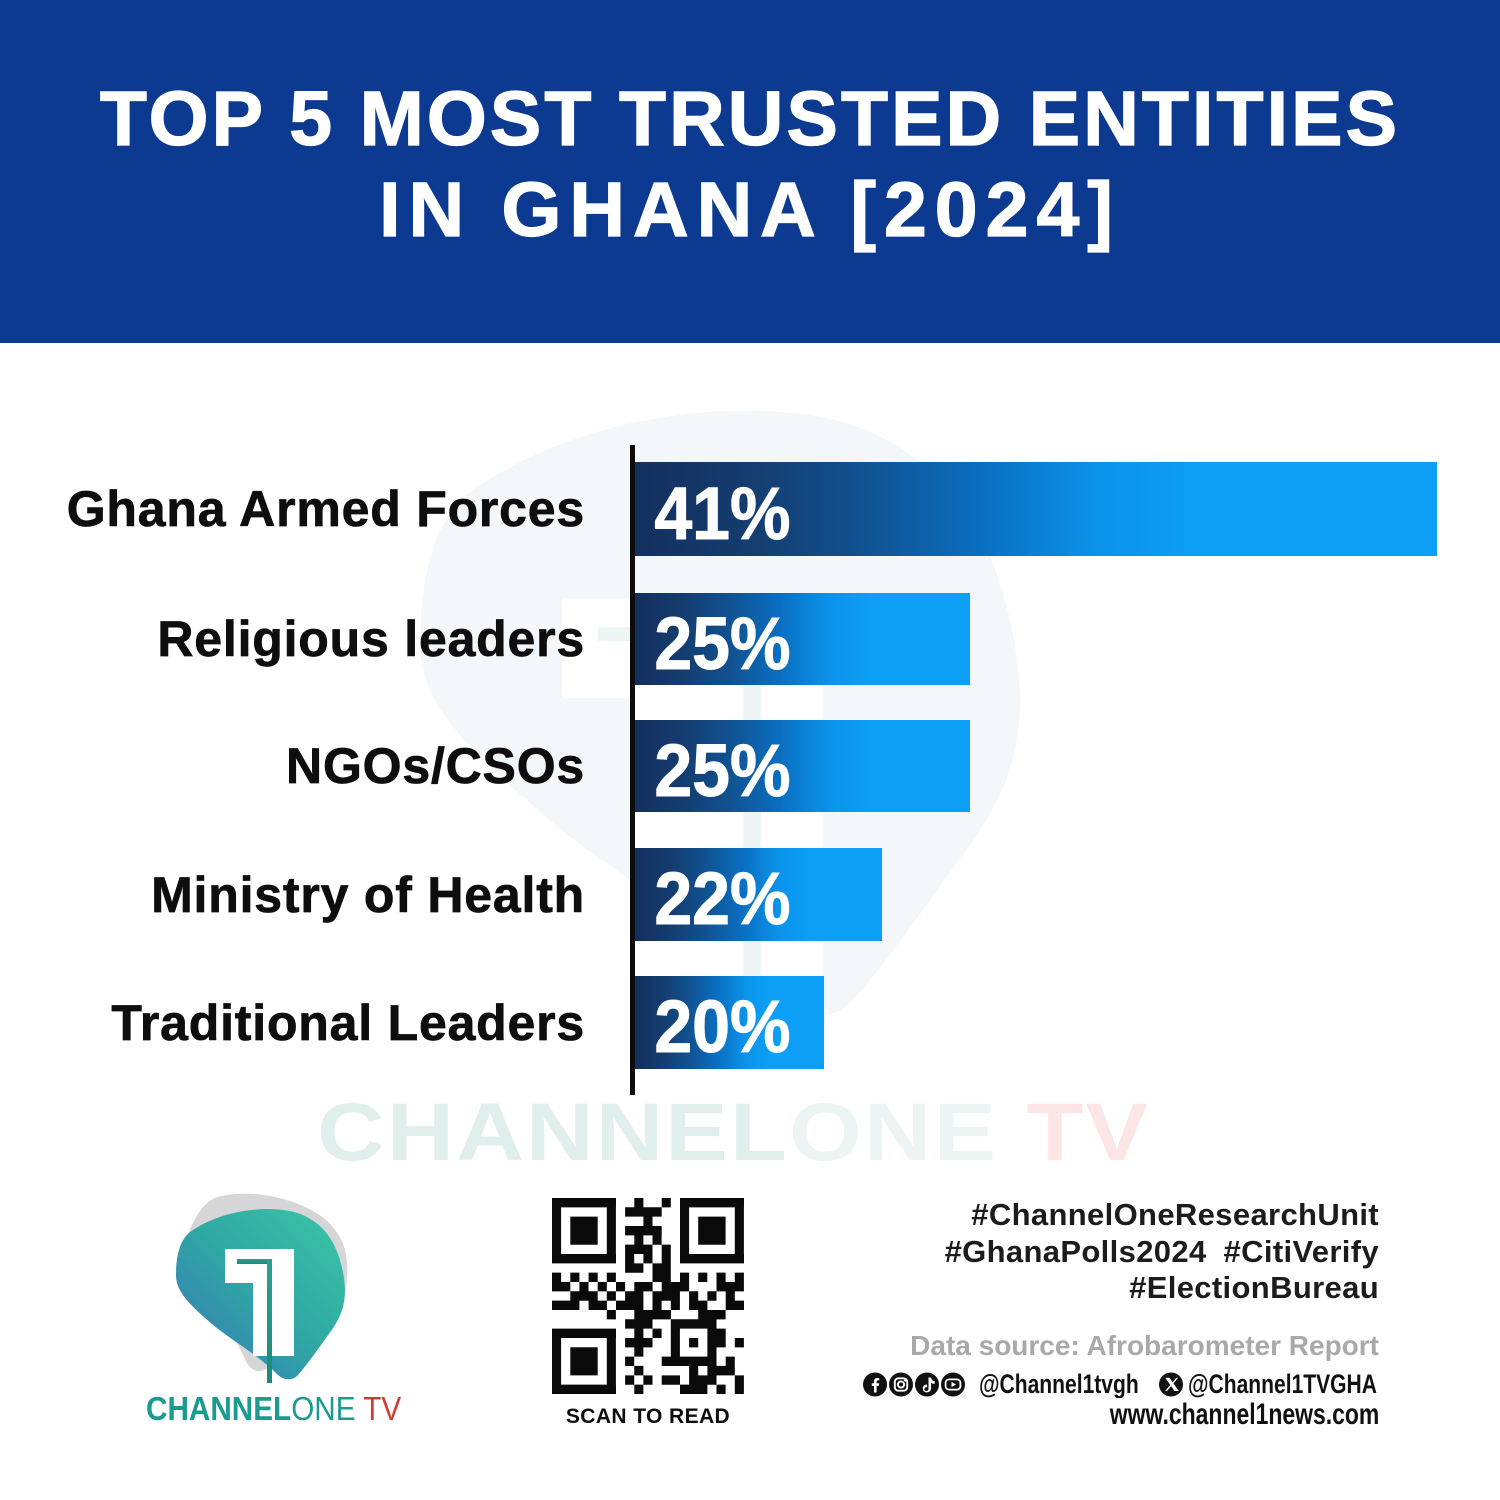 This screenshot has height=1500, width=1500. I want to click on svg-text: @Channel1TVGHA, so click(1282, 1384).